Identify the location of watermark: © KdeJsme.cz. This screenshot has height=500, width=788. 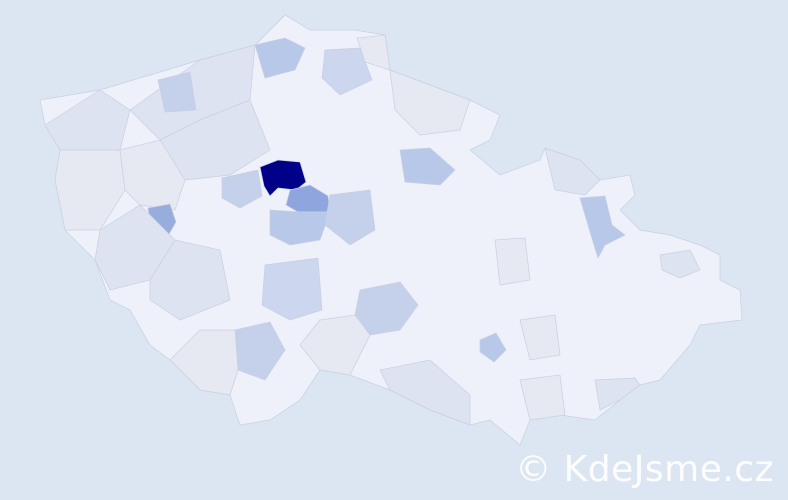
(644, 469).